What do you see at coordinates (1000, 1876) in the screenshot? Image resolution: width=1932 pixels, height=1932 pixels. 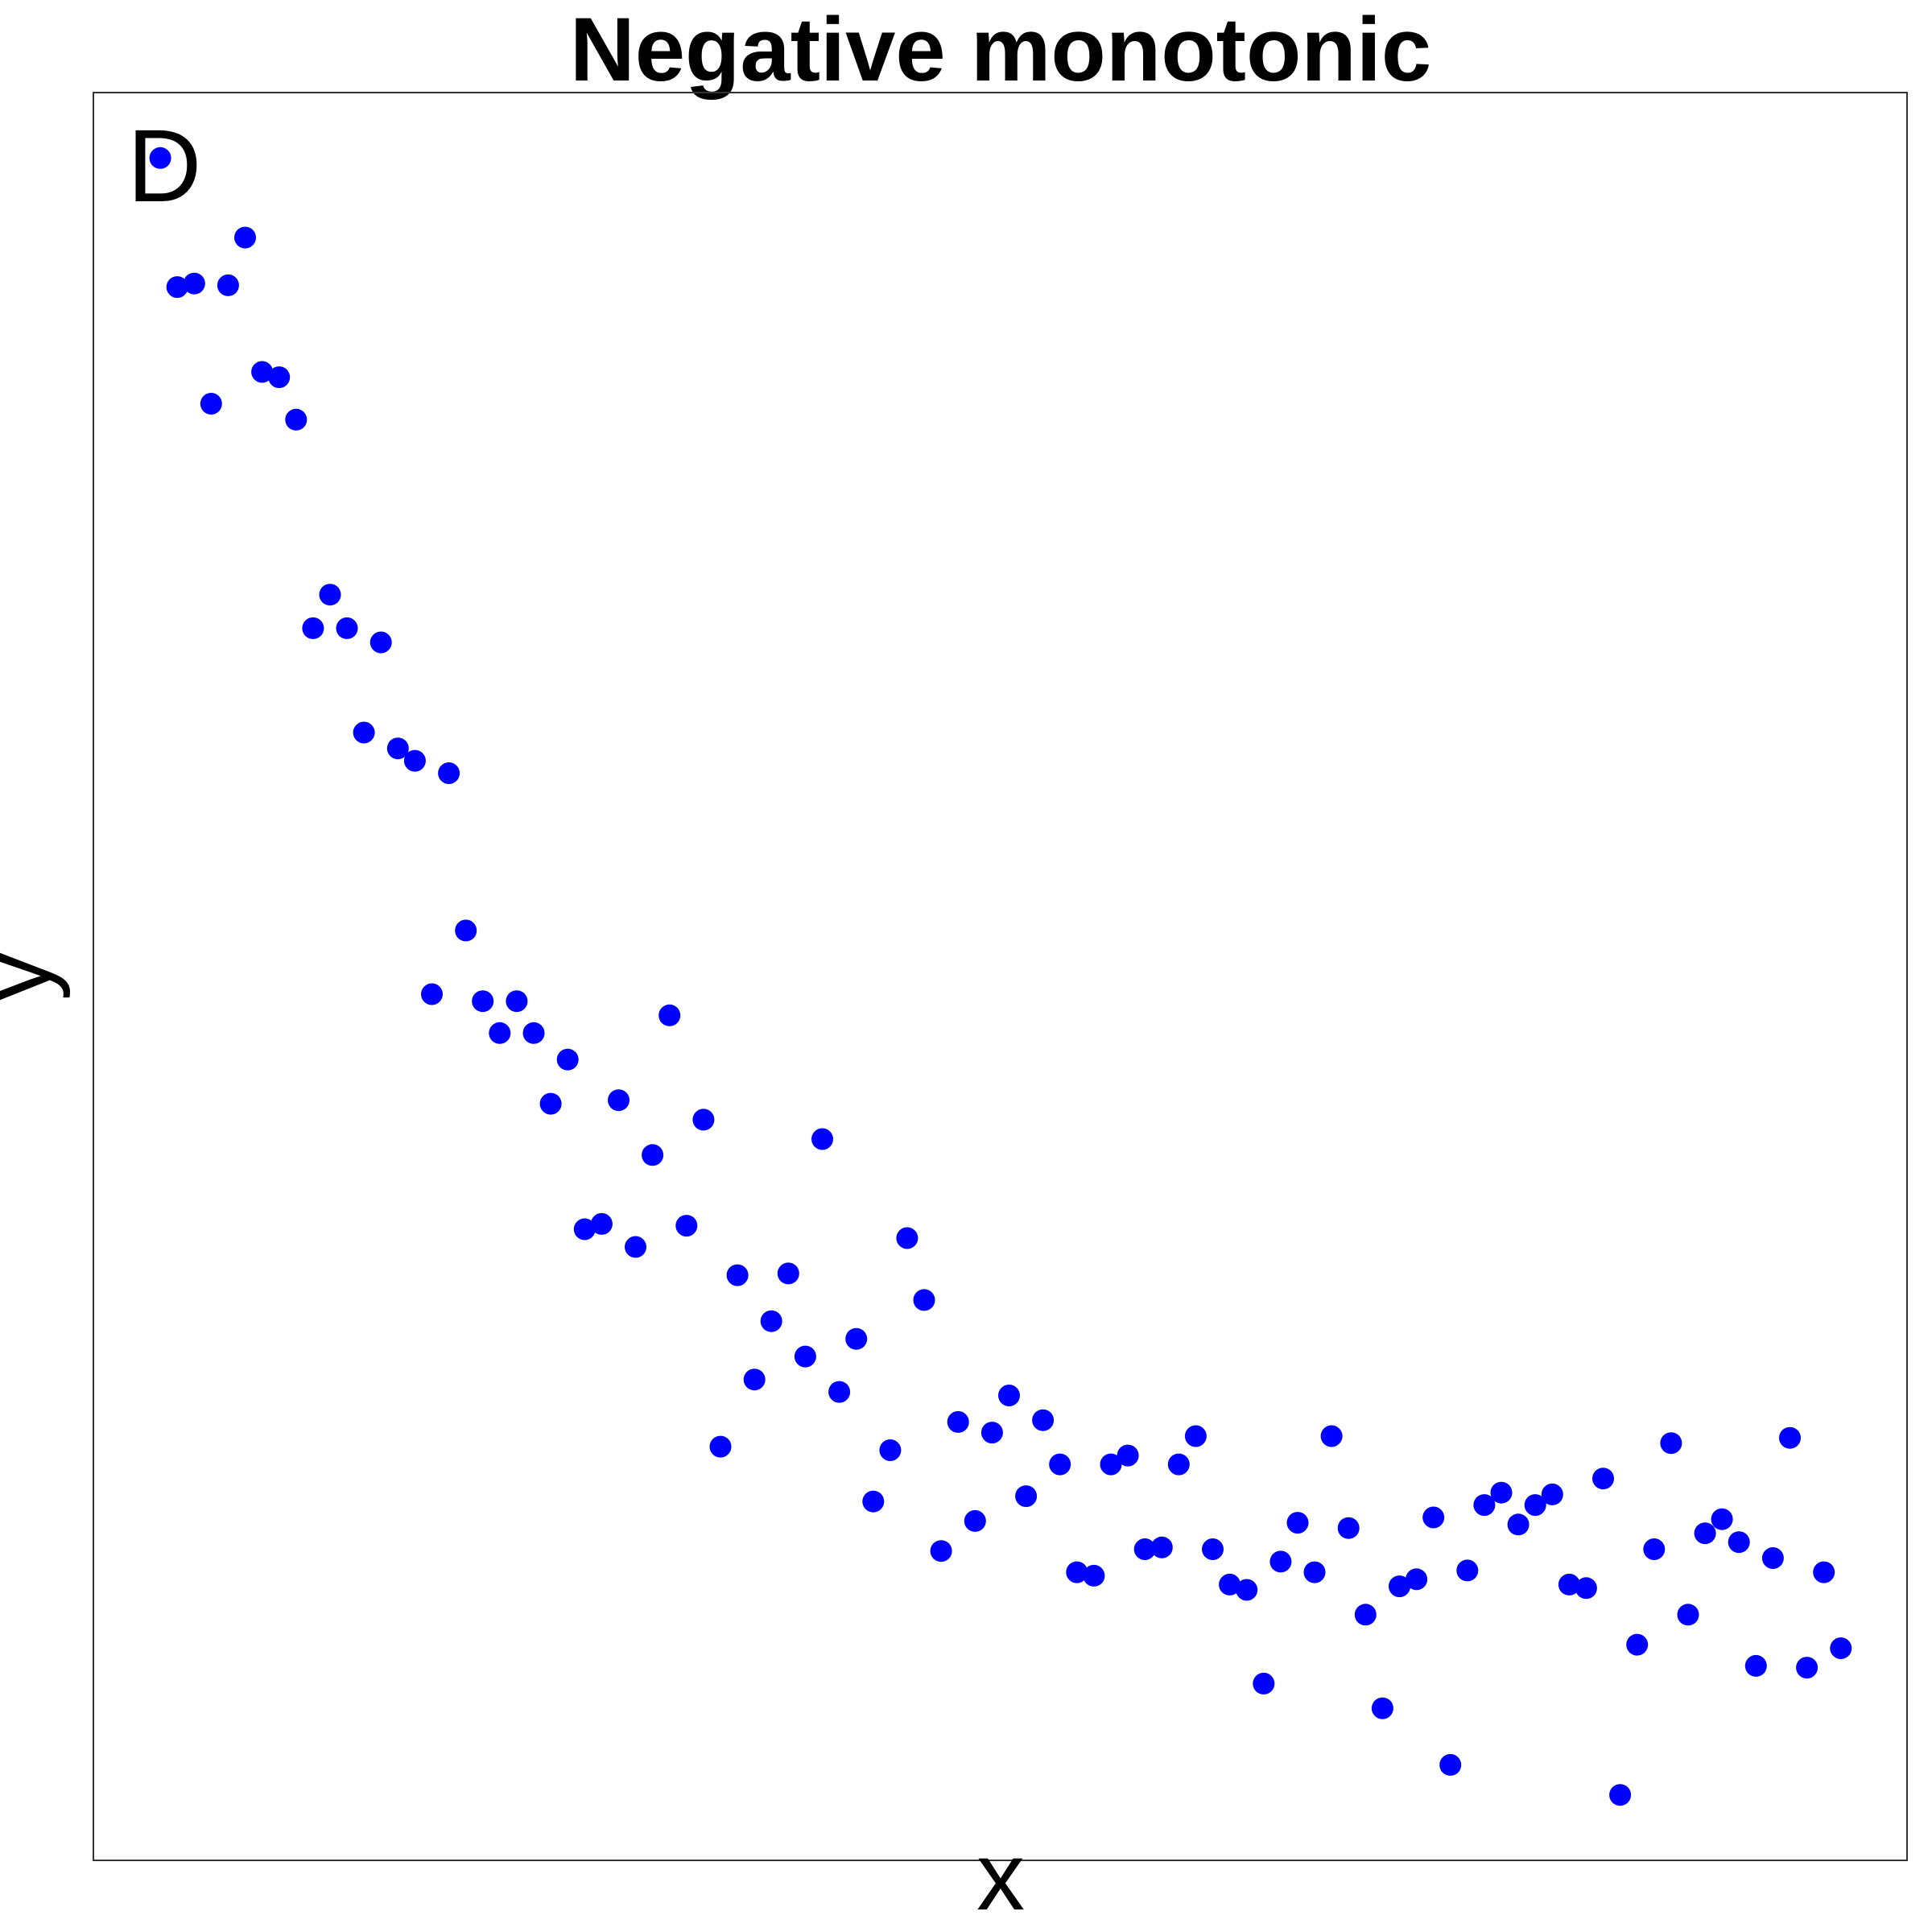 I see `x-axis-label: x` at bounding box center [1000, 1876].